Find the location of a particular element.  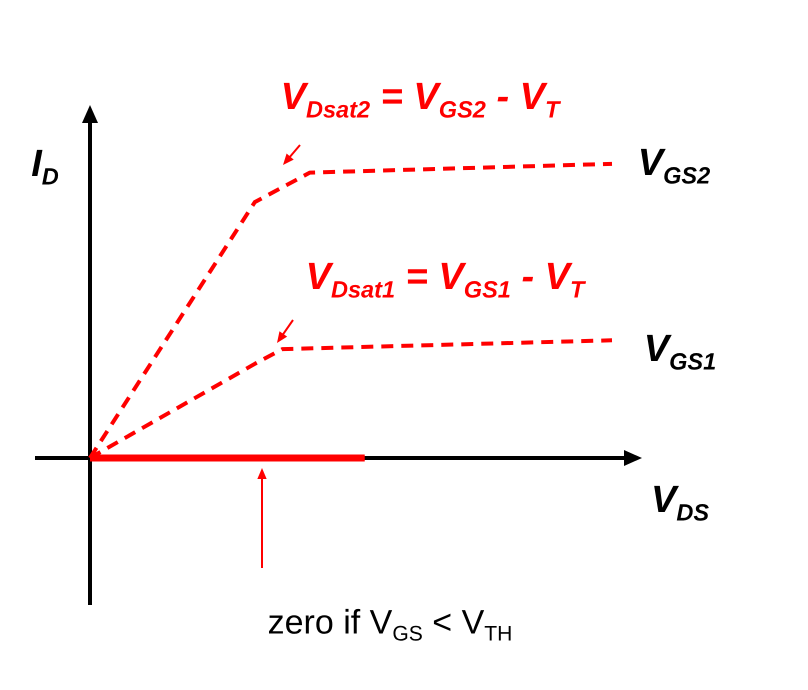

series-label: V$_{GS1}$ is located at coordinates (680, 351).